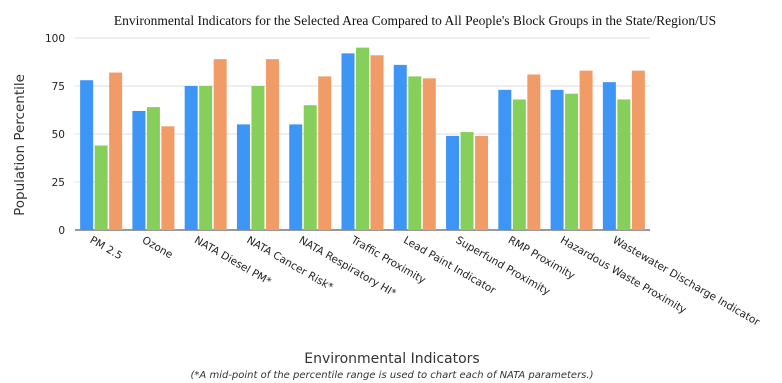  I want to click on y-axis-label: Population Percentile, so click(20, 145).